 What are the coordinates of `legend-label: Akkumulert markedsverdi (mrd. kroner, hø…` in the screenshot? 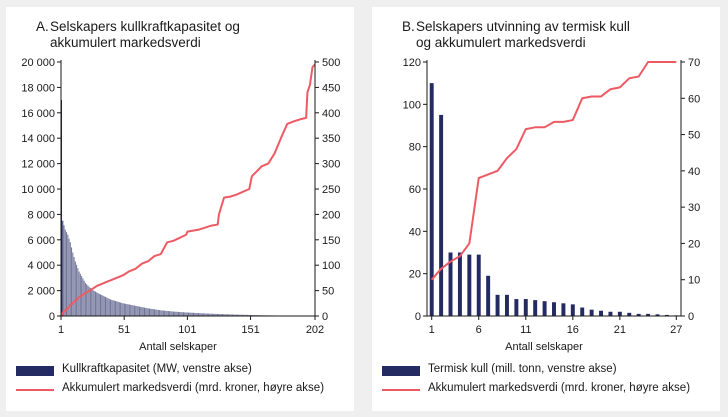 It's located at (193, 388).